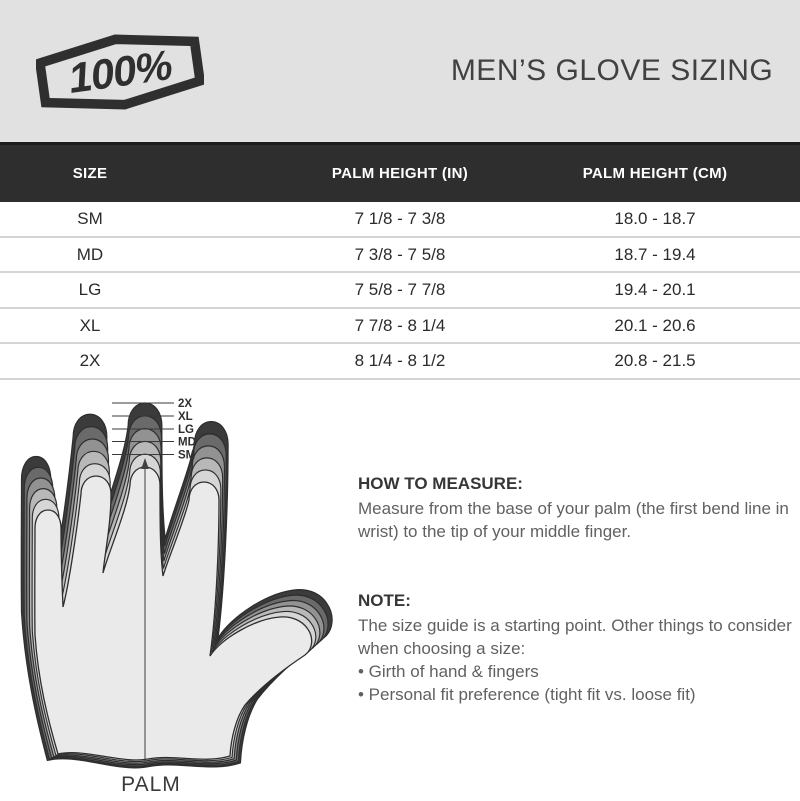 This screenshot has width=800, height=801. I want to click on size-value: SM, so click(90, 218).